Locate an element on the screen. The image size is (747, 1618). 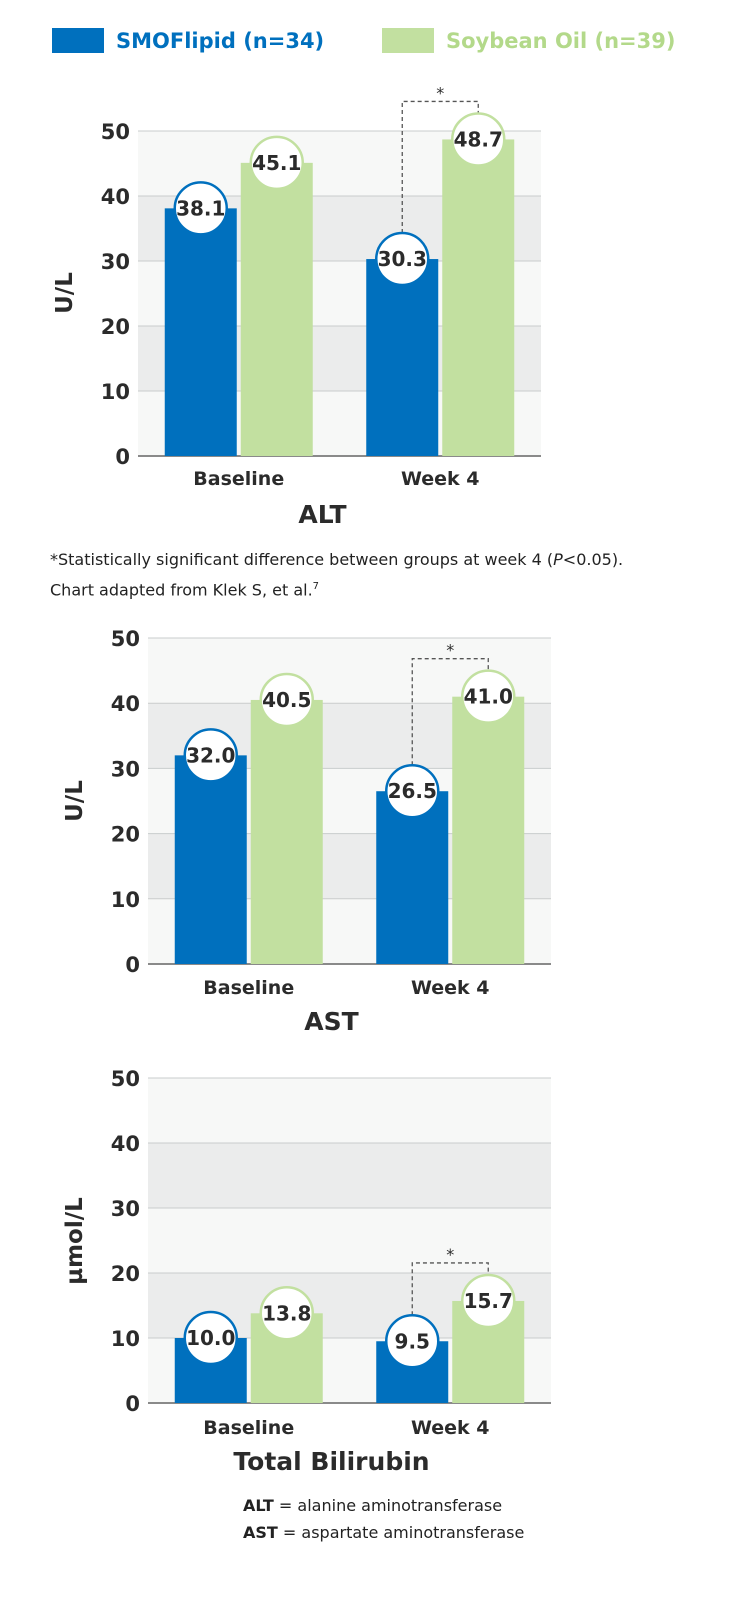
data-label: 13.8 is located at coordinates (286, 1313).